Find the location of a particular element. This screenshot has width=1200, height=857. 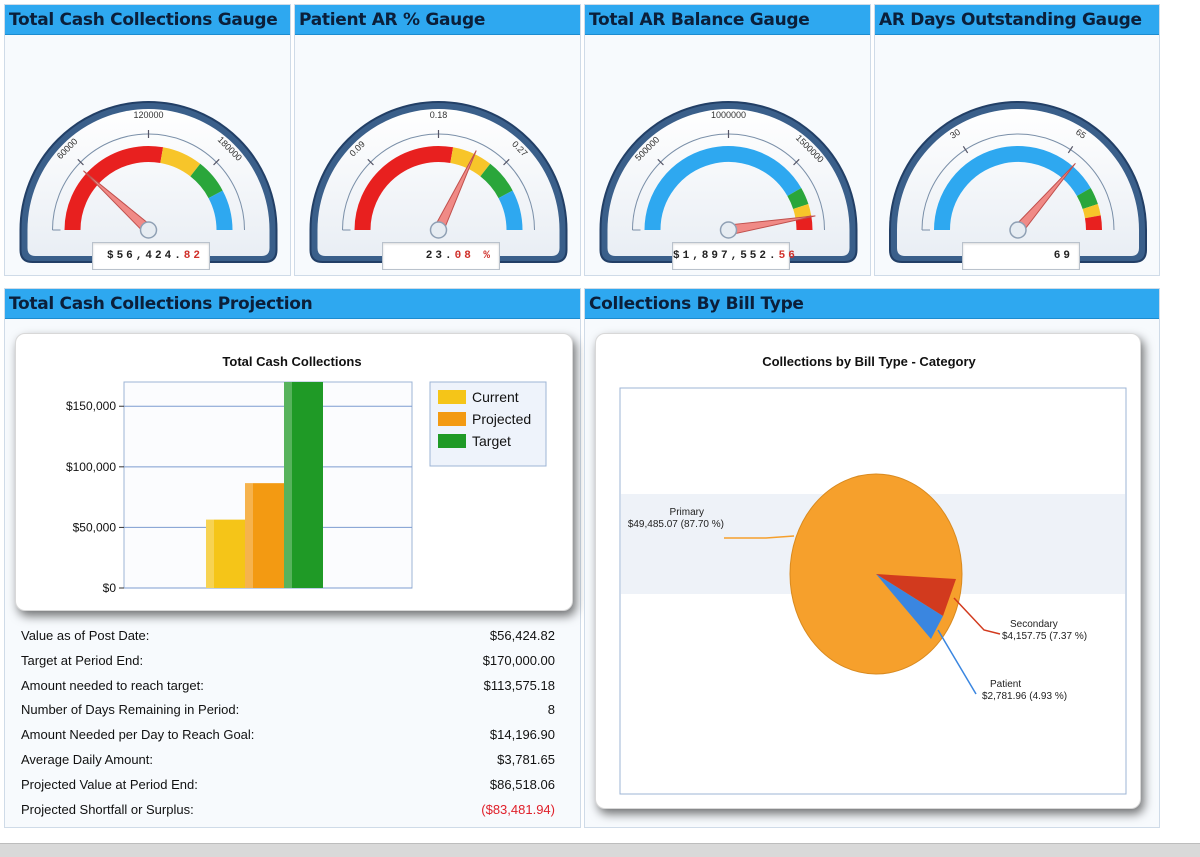

pie-slice-patient is located at coordinates (909, 606).